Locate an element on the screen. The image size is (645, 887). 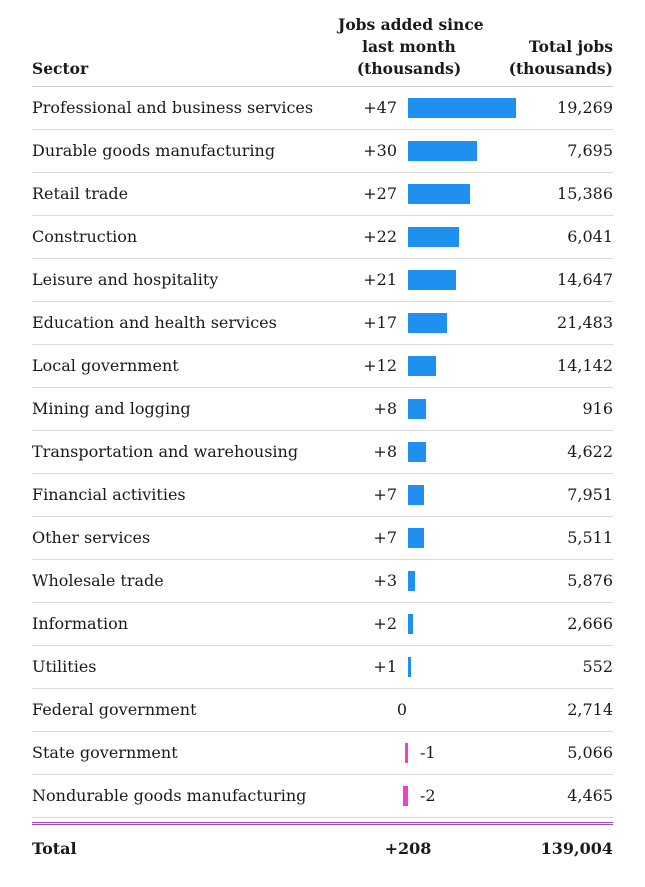
total-jobs-value: 14,647 is located at coordinates (585, 279).